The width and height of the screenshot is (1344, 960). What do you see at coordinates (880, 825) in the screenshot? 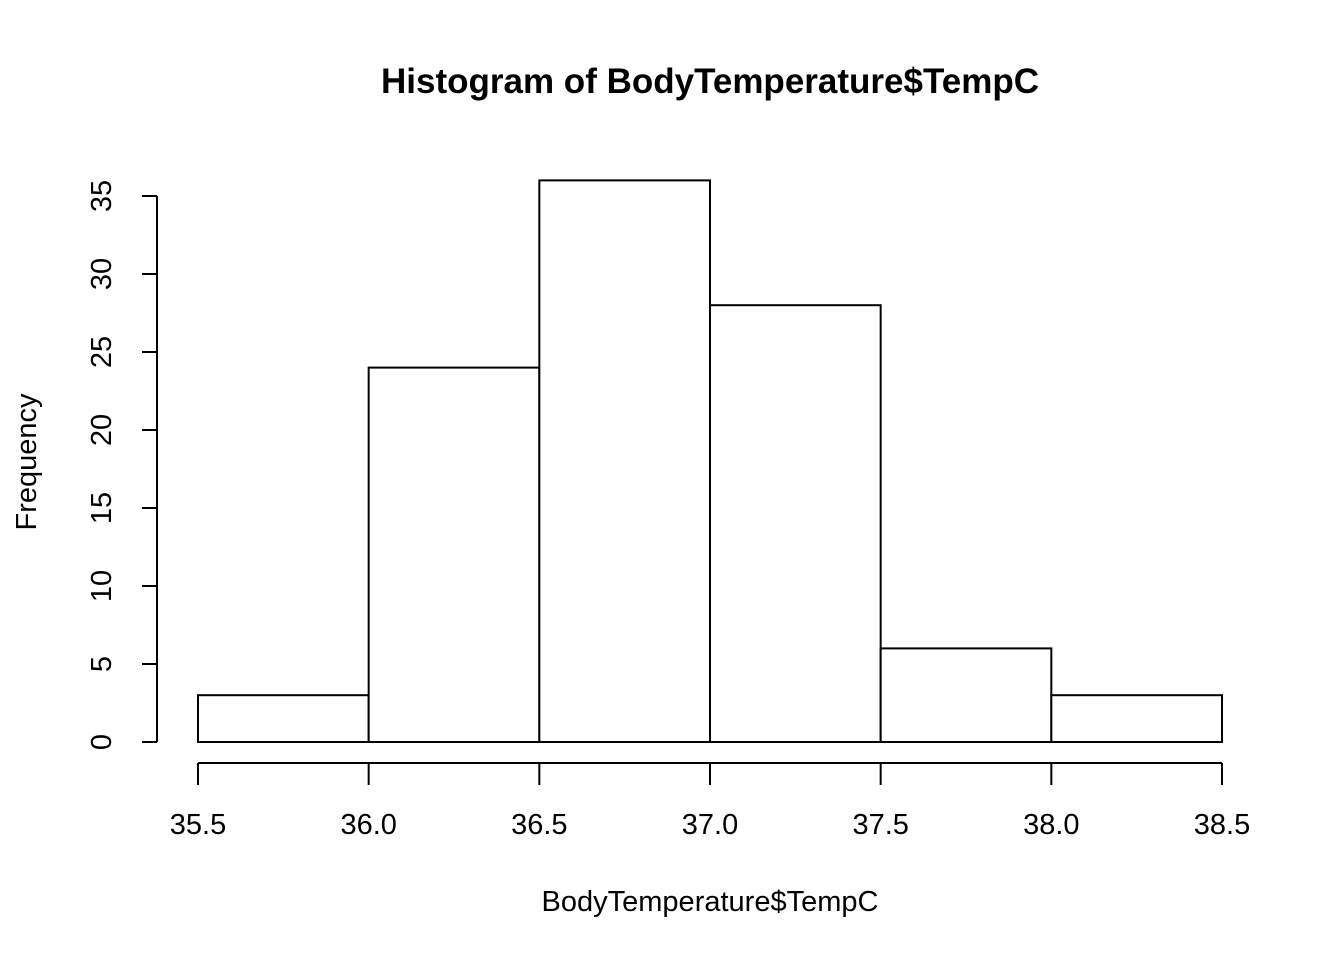
I see `x-tick-label-4: 37.5` at bounding box center [880, 825].